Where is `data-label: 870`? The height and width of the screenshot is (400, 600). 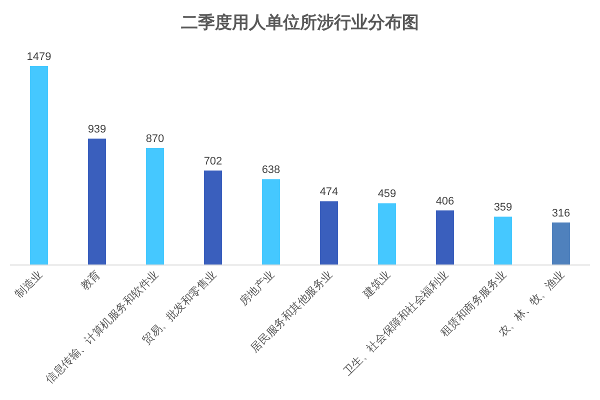 data-label: 870 is located at coordinates (155, 138).